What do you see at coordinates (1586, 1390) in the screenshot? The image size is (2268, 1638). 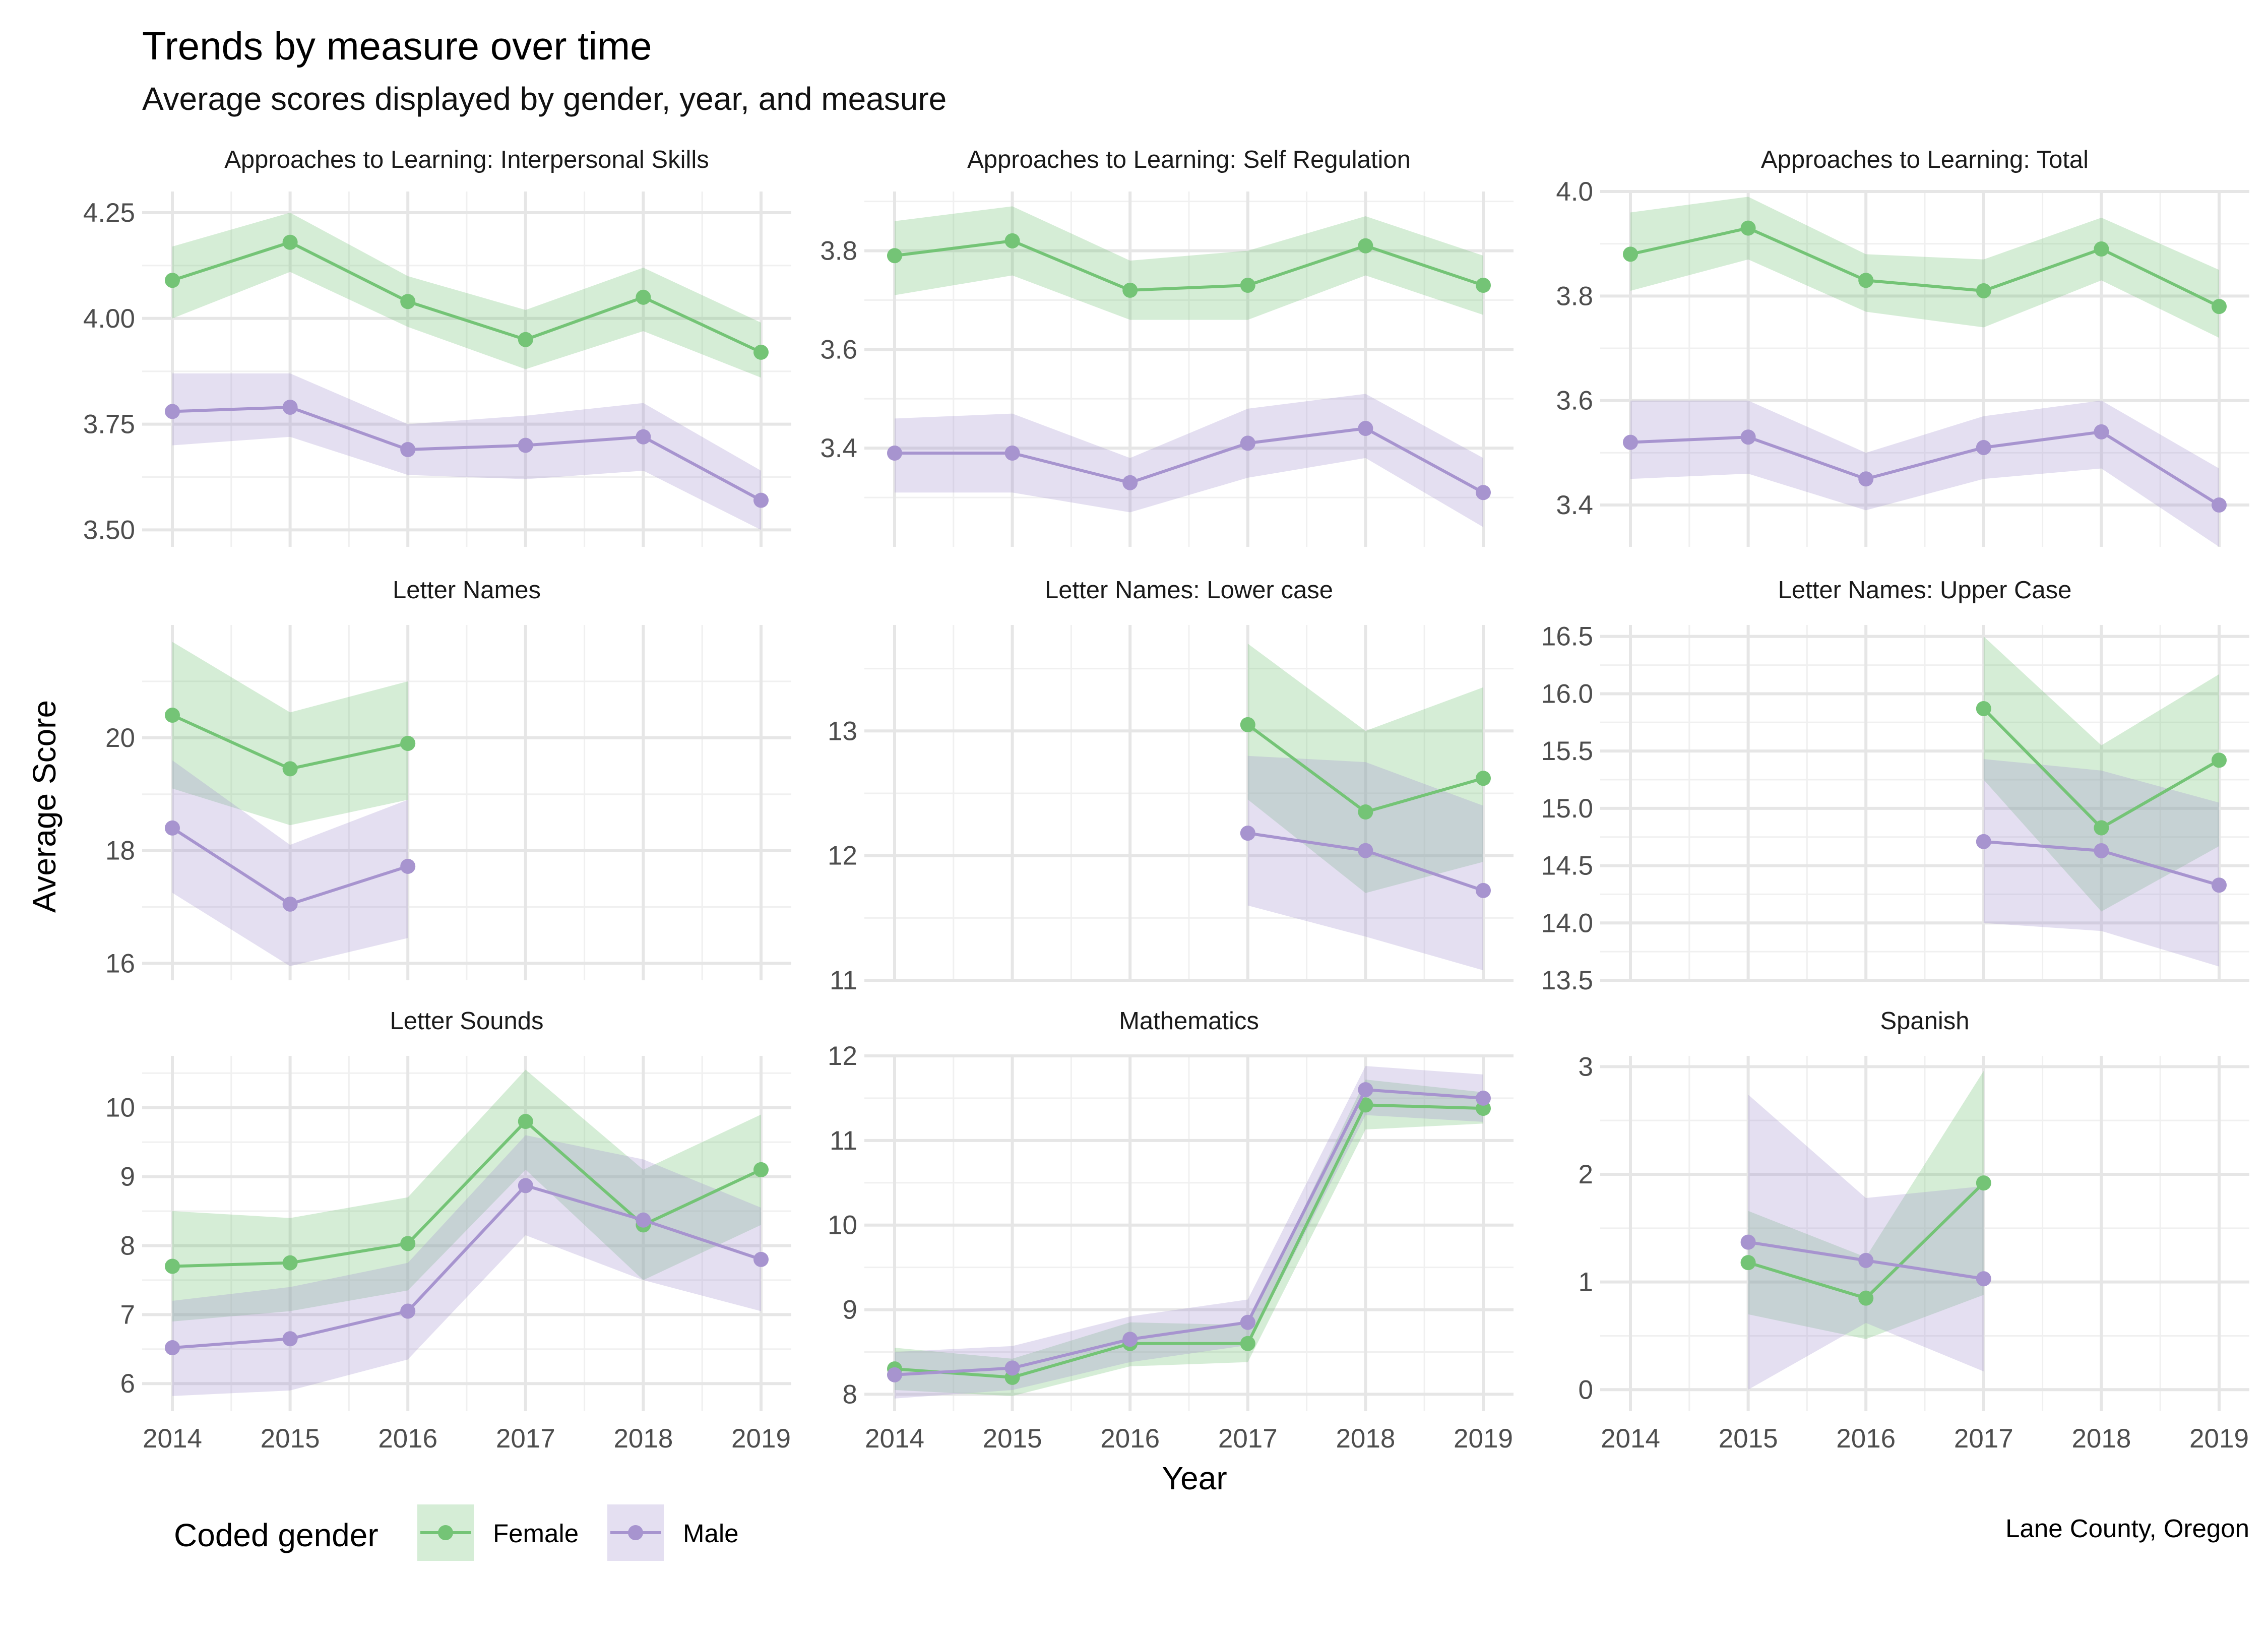 I see `y-tick-label: 0` at bounding box center [1586, 1390].